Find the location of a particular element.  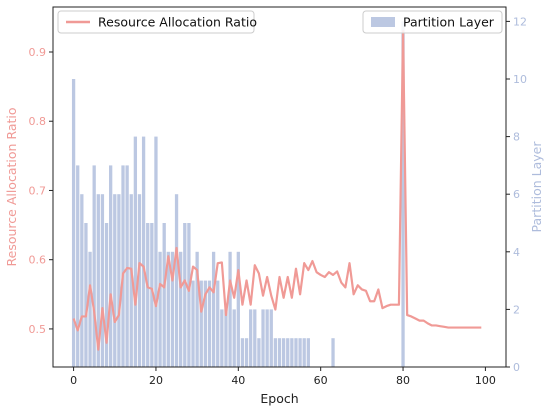

x-tick-label: 40 is located at coordinates (238, 380).